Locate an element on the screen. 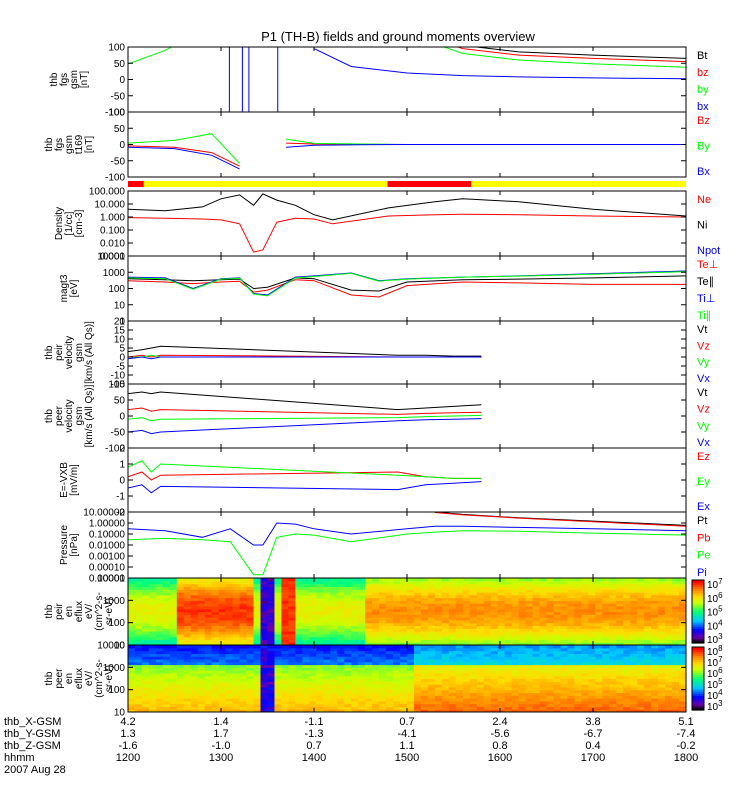  y-tick-label: 1.000 is located at coordinates (112, 218).